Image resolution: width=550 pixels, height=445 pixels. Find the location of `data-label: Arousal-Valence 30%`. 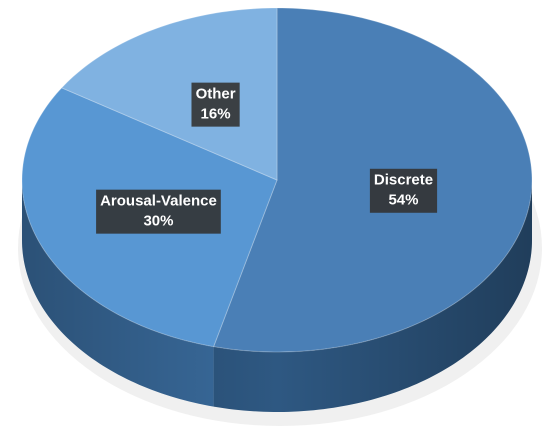

data-label: Arousal-Valence 30% is located at coordinates (158, 211).